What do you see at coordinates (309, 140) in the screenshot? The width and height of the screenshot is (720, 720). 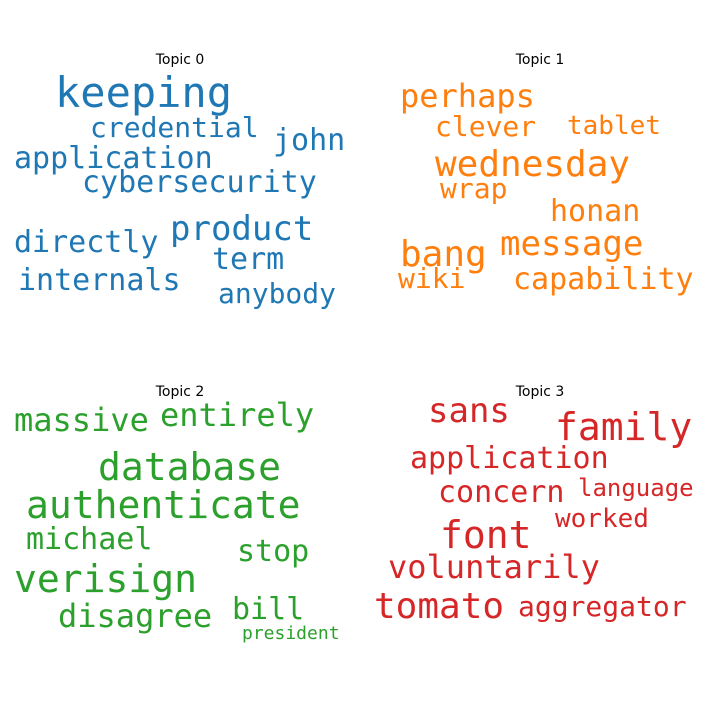 I see `topic-0-word-john: john` at bounding box center [309, 140].